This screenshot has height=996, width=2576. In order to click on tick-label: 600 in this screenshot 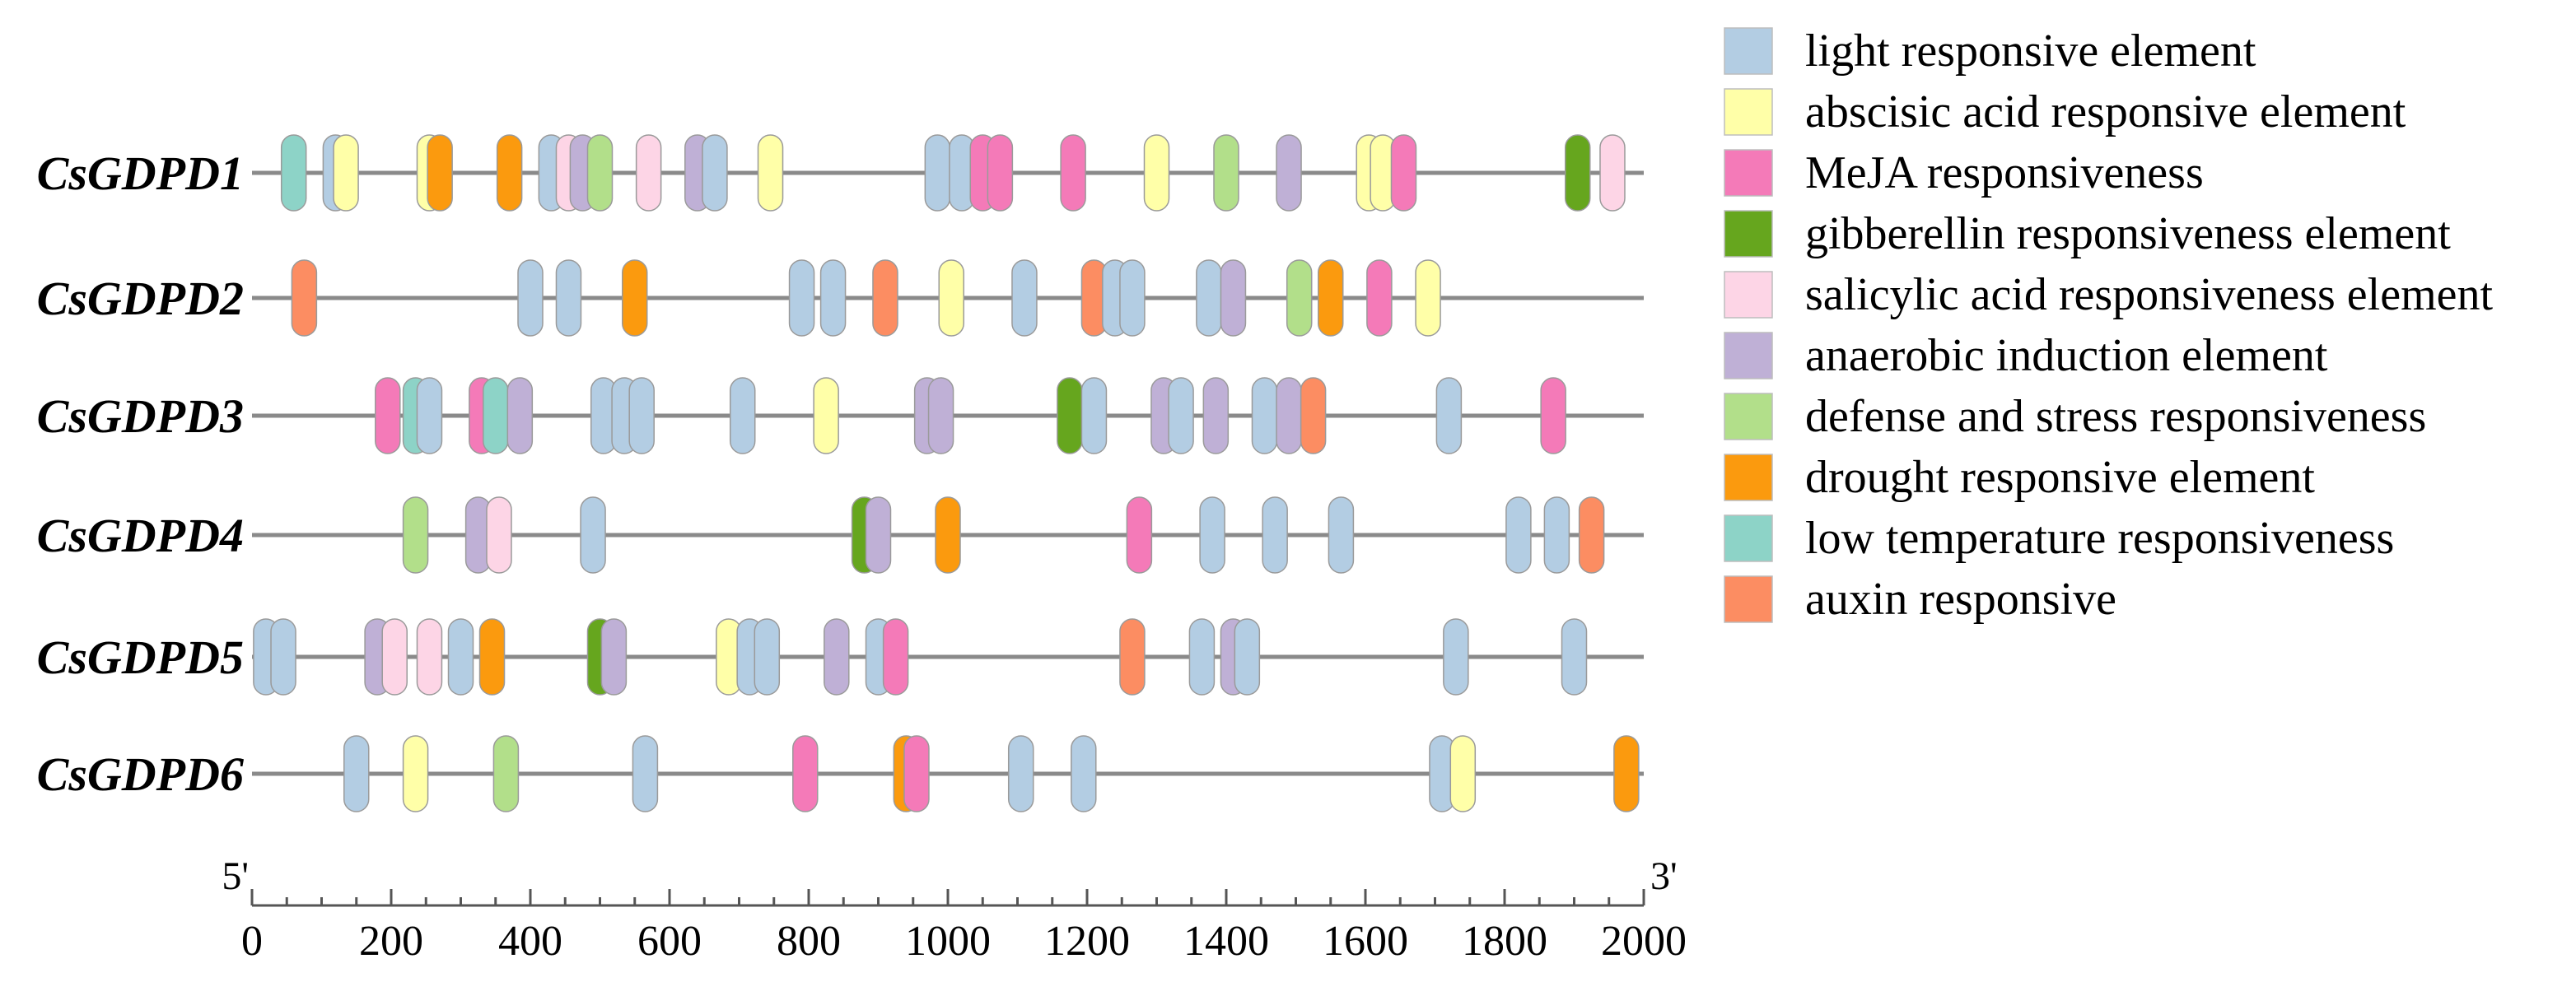, I will do `click(669, 941)`.